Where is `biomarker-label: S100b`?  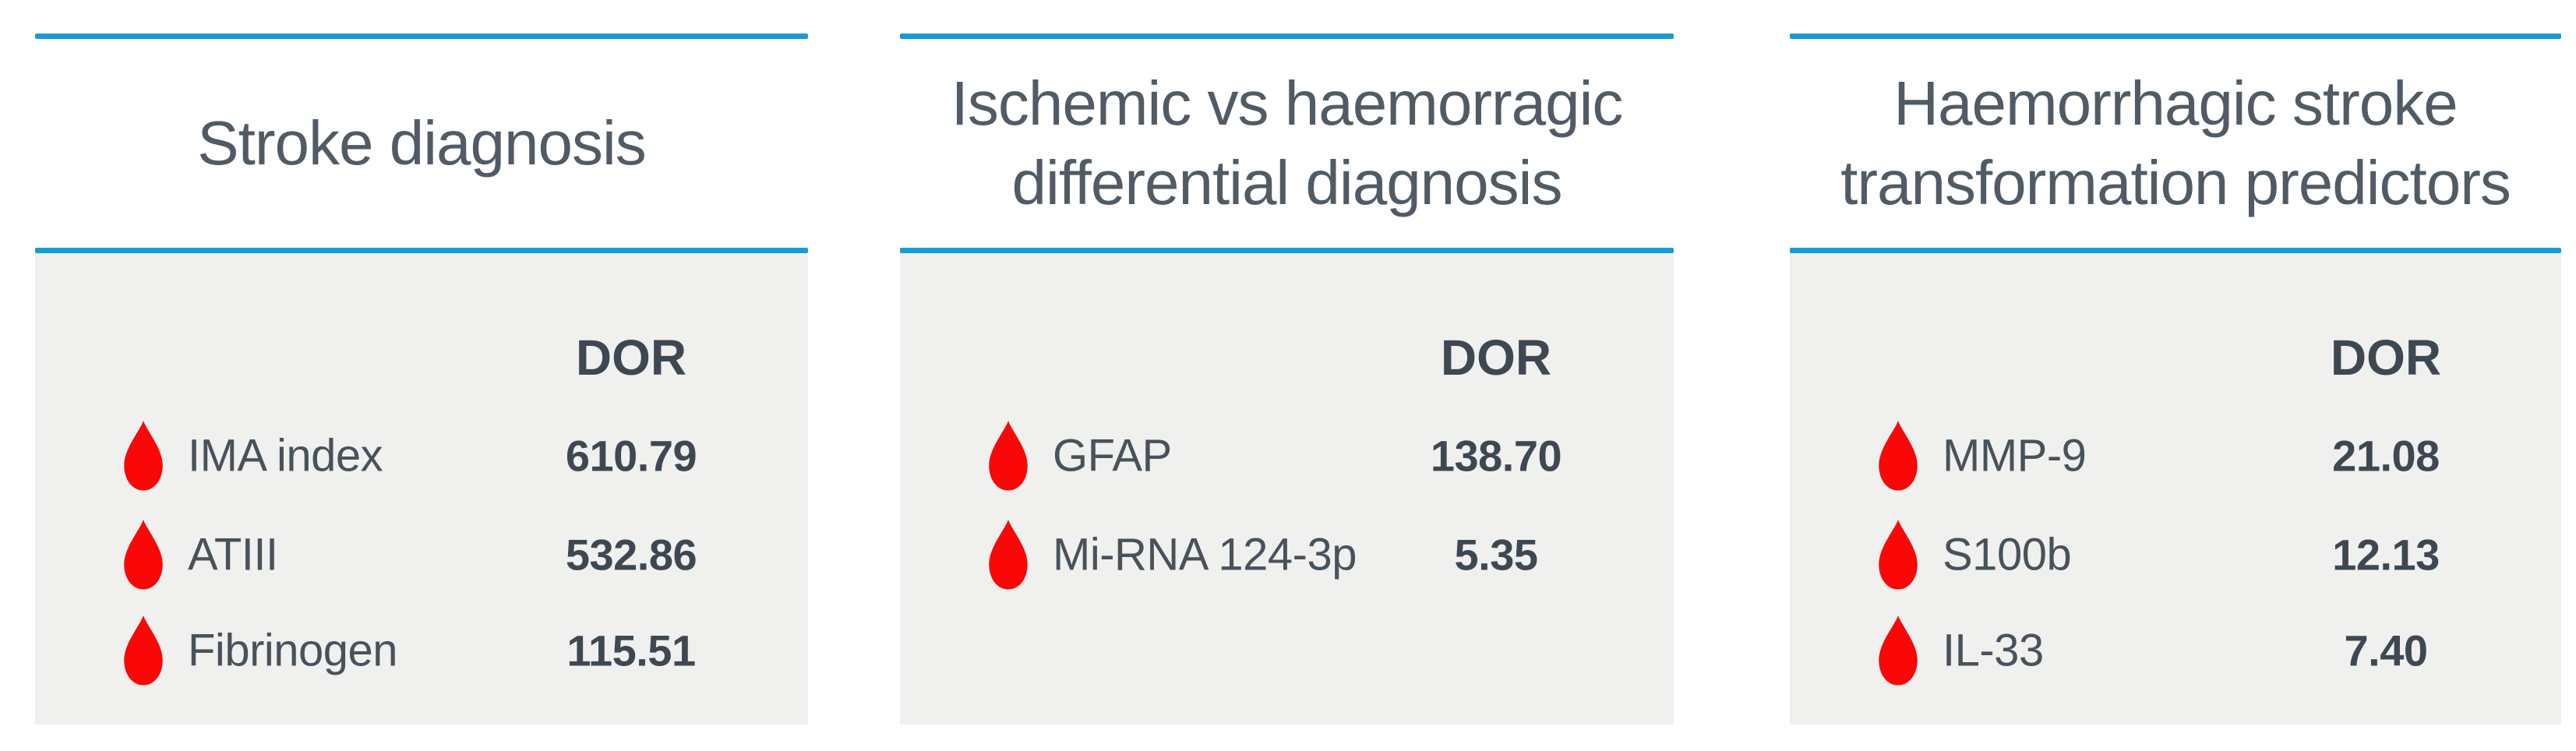
biomarker-label: S100b is located at coordinates (2007, 554).